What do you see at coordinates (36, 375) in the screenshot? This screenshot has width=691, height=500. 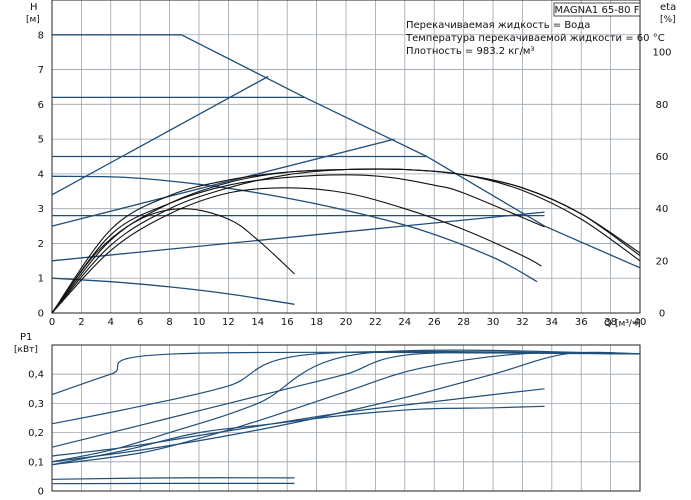 I see `power-y-tick-label: 0,4` at bounding box center [36, 375].